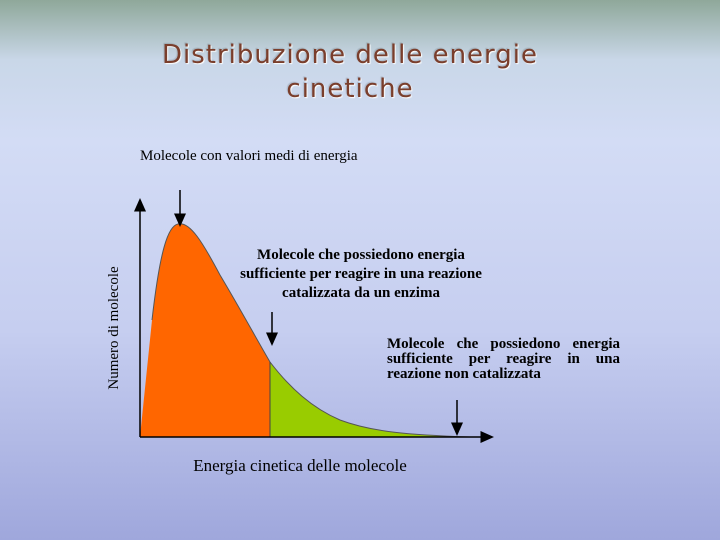 This screenshot has width=720, height=540. What do you see at coordinates (205, 330) in the screenshot?
I see `orange-area` at bounding box center [205, 330].